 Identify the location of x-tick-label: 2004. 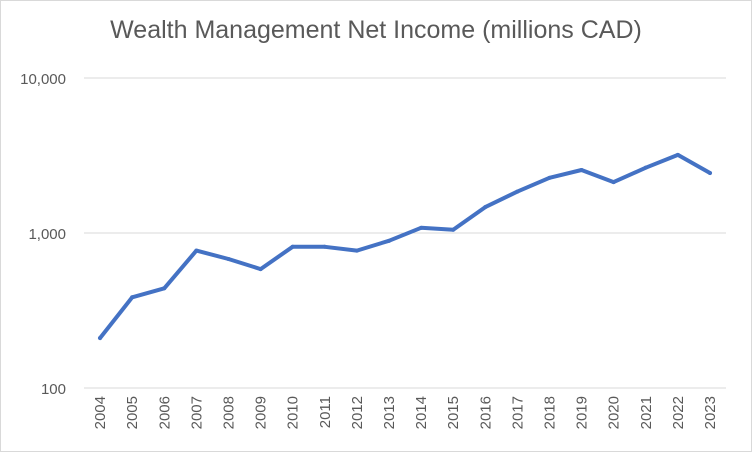
(100, 412).